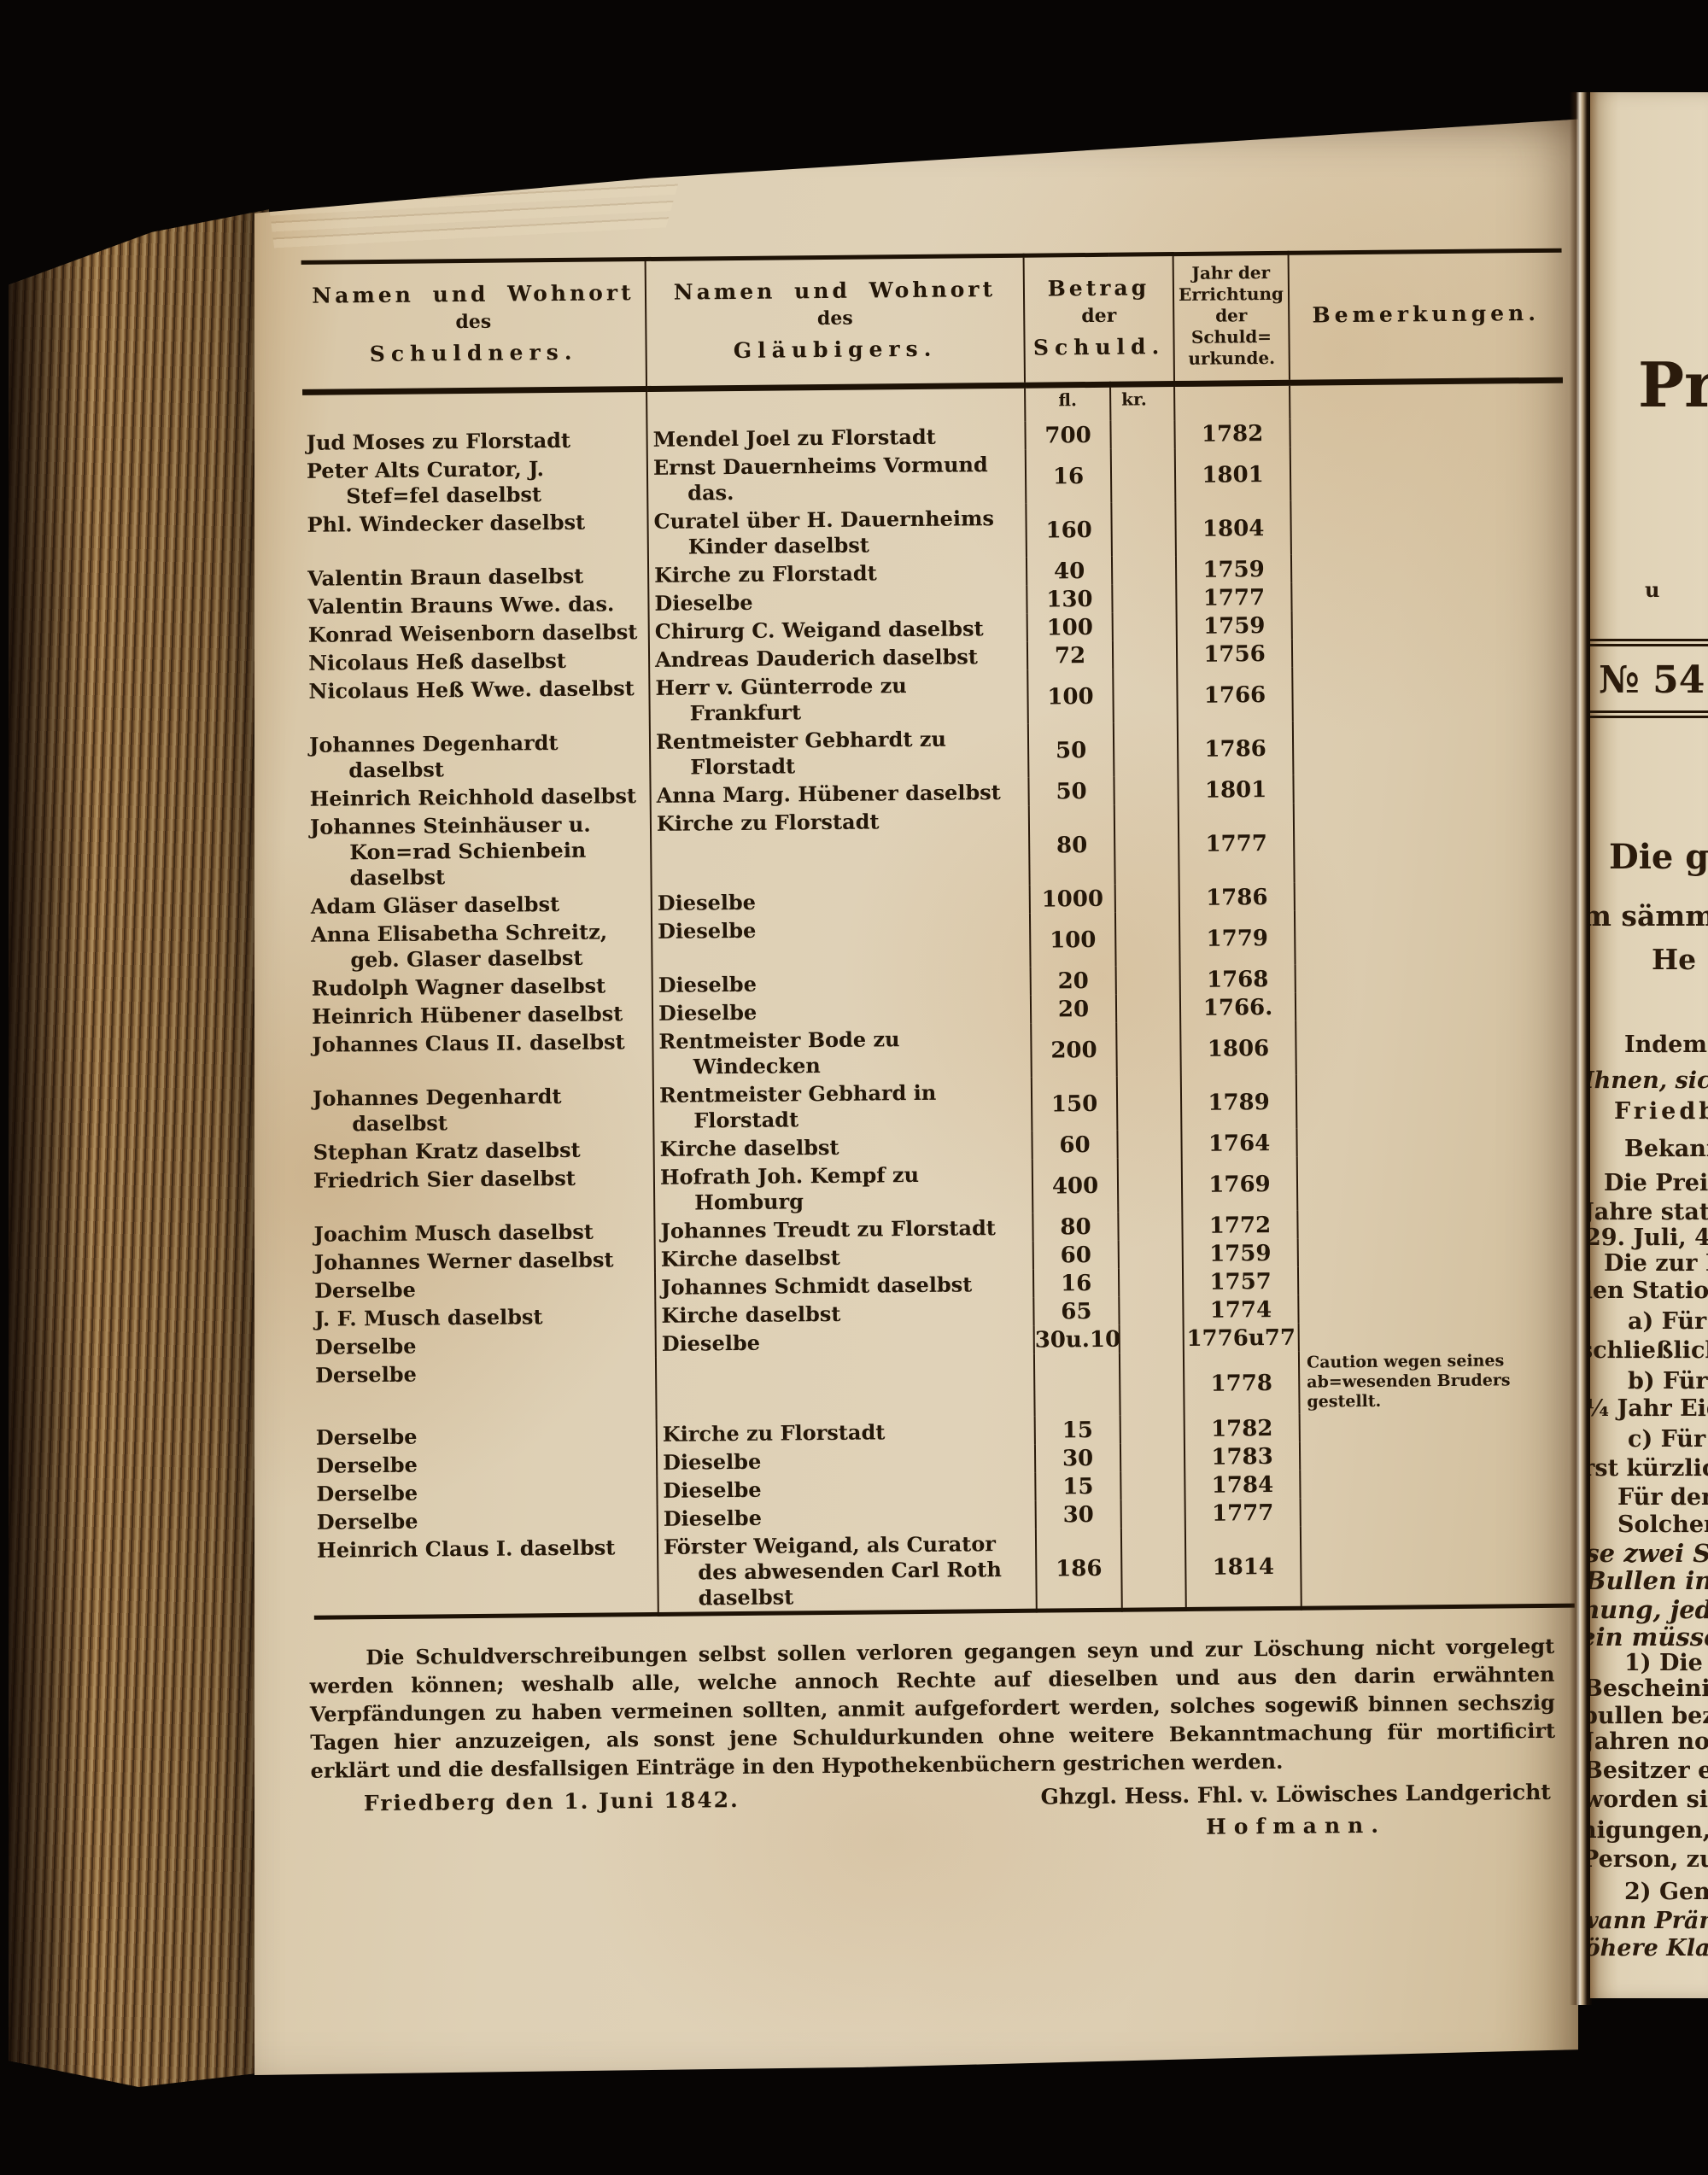 This screenshot has height=2175, width=1708. Describe the element at coordinates (1070, 655) in the screenshot. I see `amount-fl-cell: 72` at that location.